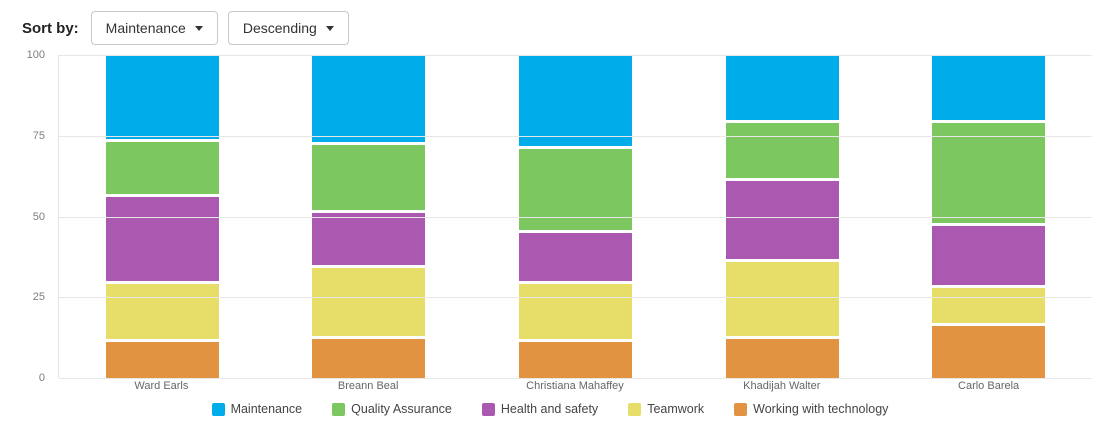  I want to click on y-axis-tick-75: 75, so click(38, 135).